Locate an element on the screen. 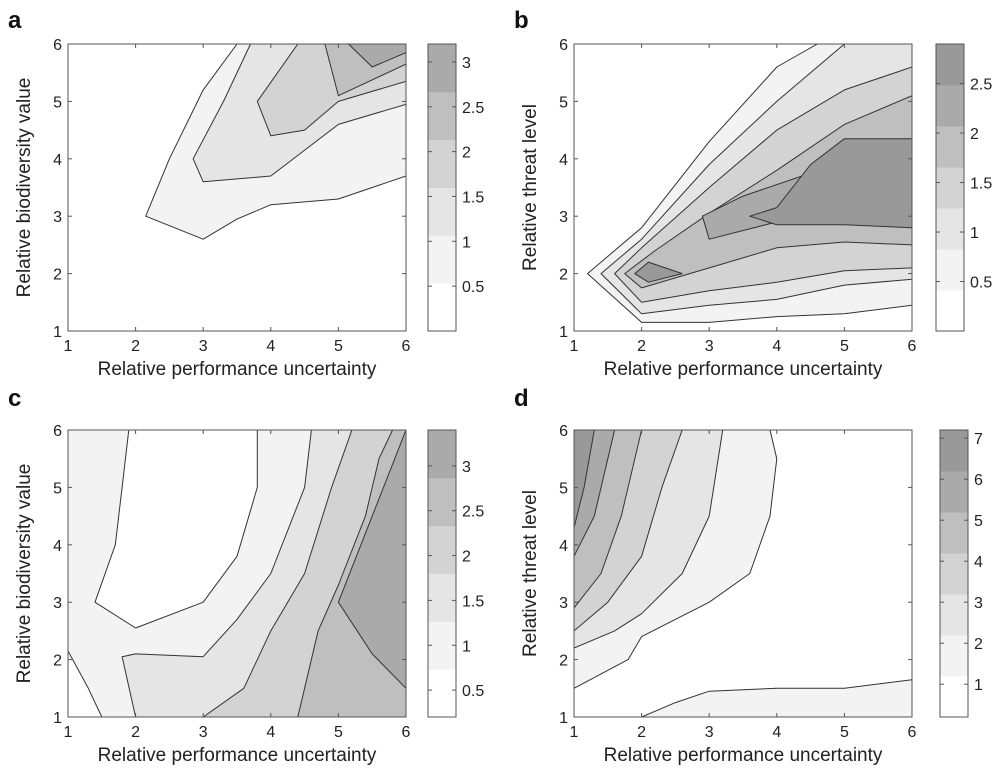  colorbar-tick-label: 5 is located at coordinates (978, 521).